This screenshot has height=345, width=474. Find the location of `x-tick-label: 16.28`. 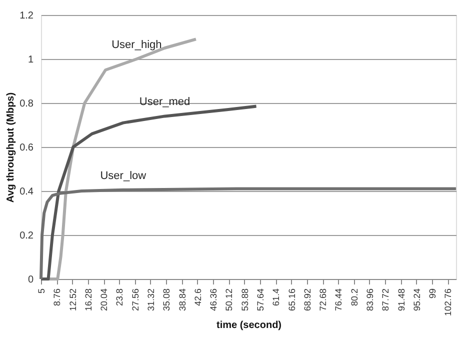

x-tick-label: 16.28 is located at coordinates (88, 300).